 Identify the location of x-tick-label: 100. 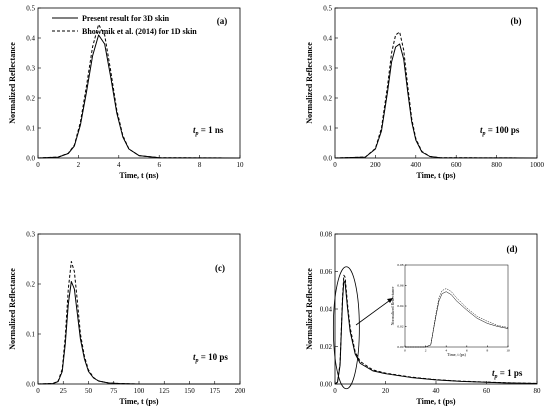
(139, 391).